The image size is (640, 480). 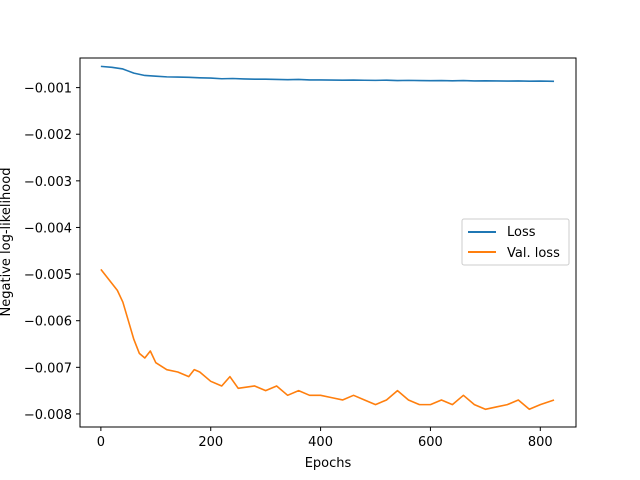 What do you see at coordinates (328, 463) in the screenshot?
I see `x-axis-label: Epochs` at bounding box center [328, 463].